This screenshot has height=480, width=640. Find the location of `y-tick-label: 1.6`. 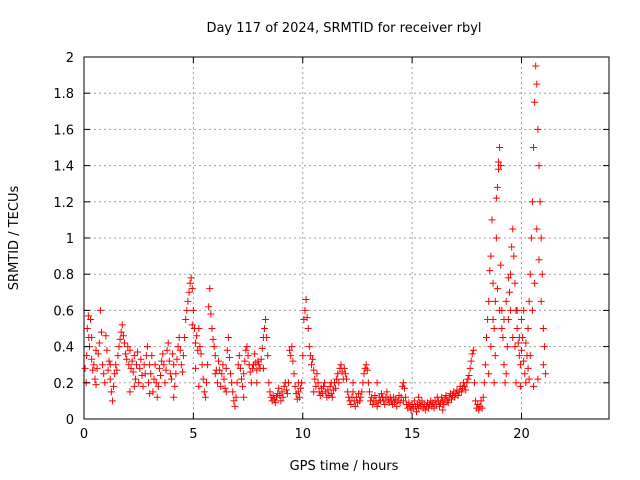

y-tick-label: 1.6 is located at coordinates (63, 130).